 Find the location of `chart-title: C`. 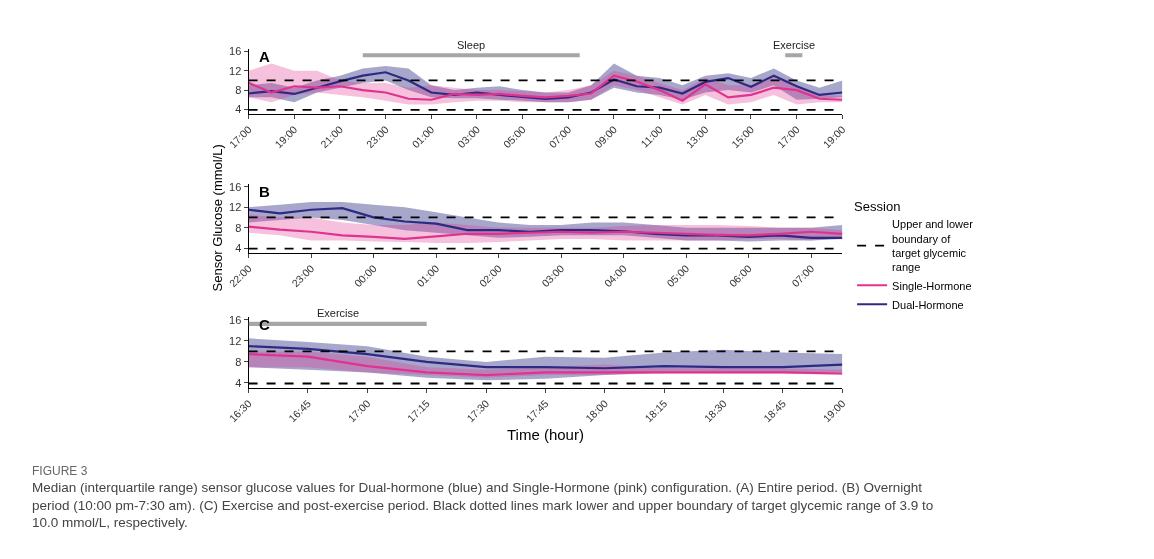

chart-title: C is located at coordinates (264, 324).